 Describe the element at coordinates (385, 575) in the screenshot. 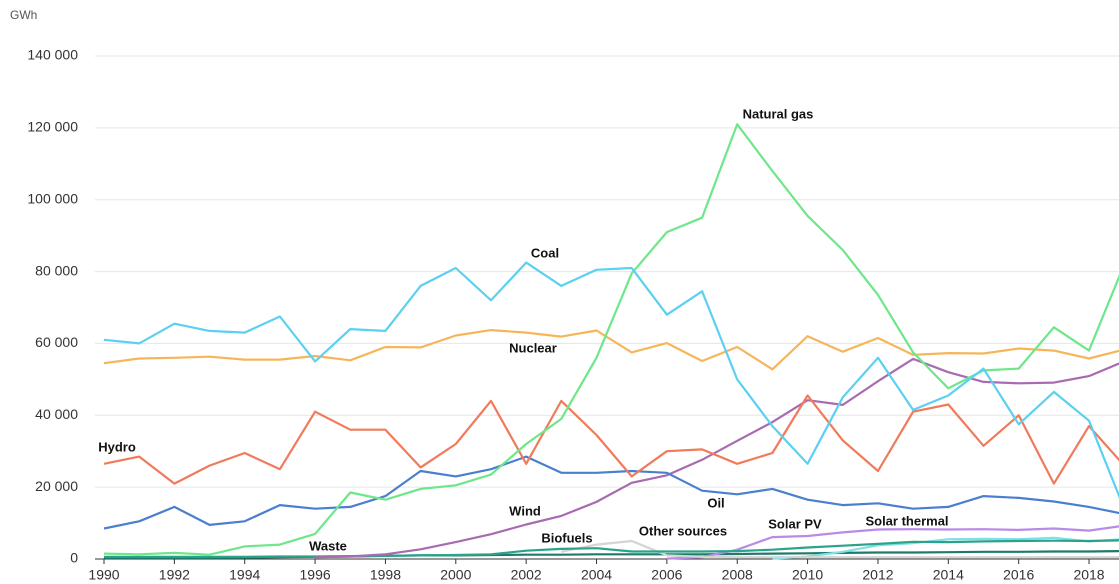

I see `x-tick-label: 1998` at that location.